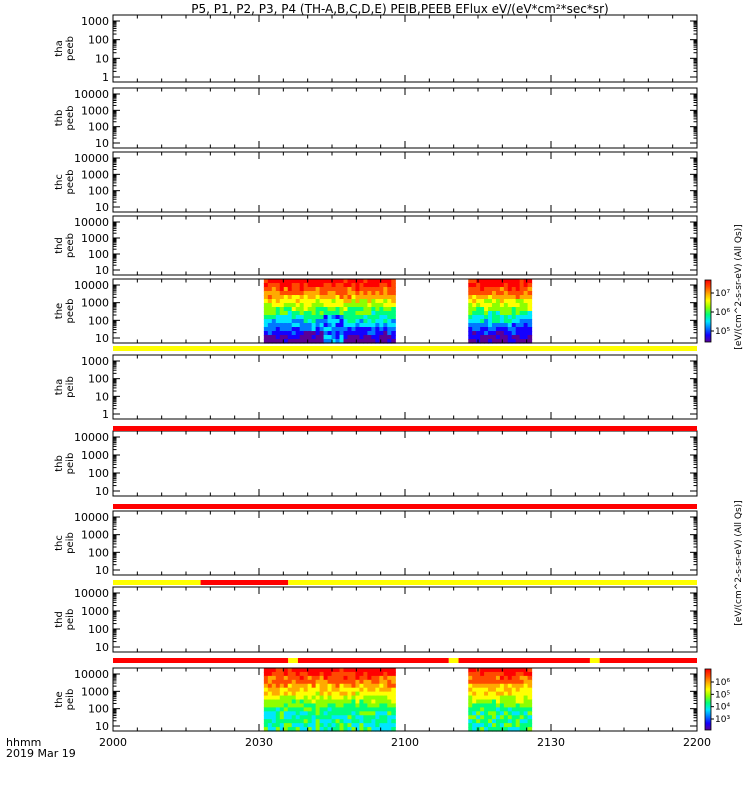 This screenshot has width=750, height=800. What do you see at coordinates (722, 294) in the screenshot?
I see `colorbar-tick-label: 10⁷` at bounding box center [722, 294].